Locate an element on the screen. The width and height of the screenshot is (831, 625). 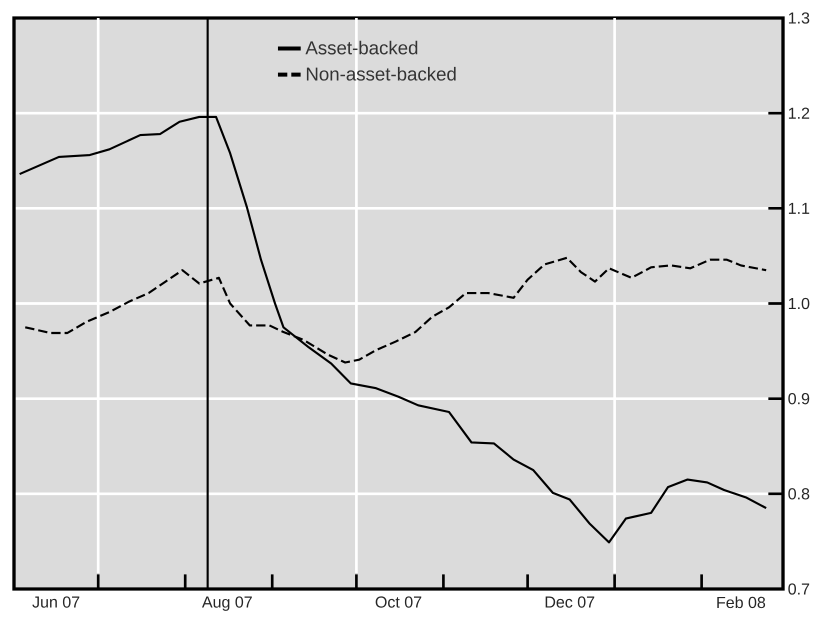
x-tick-label: Oct 07 is located at coordinates (399, 602).